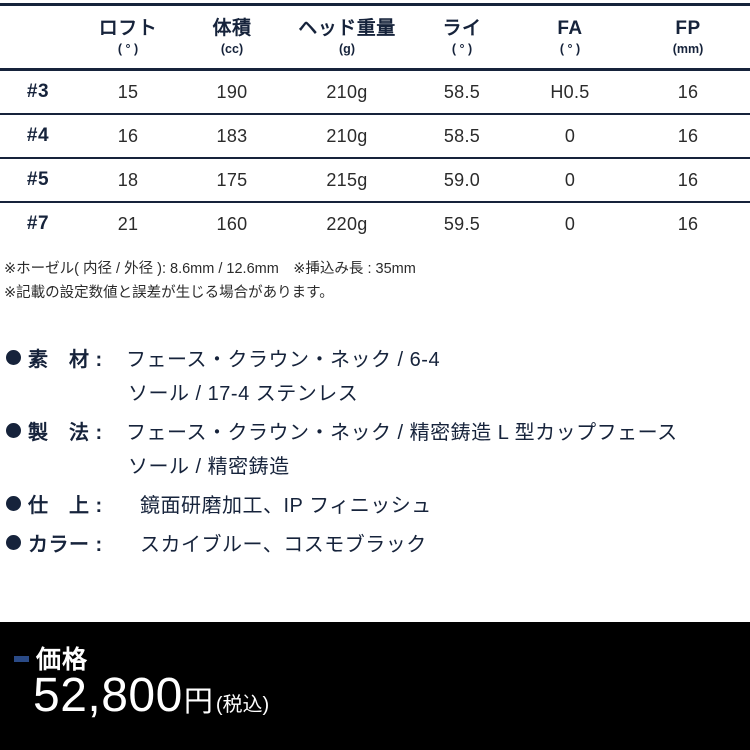  Describe the element at coordinates (232, 92) in the screenshot. I see `cell-volume: 190` at that location.